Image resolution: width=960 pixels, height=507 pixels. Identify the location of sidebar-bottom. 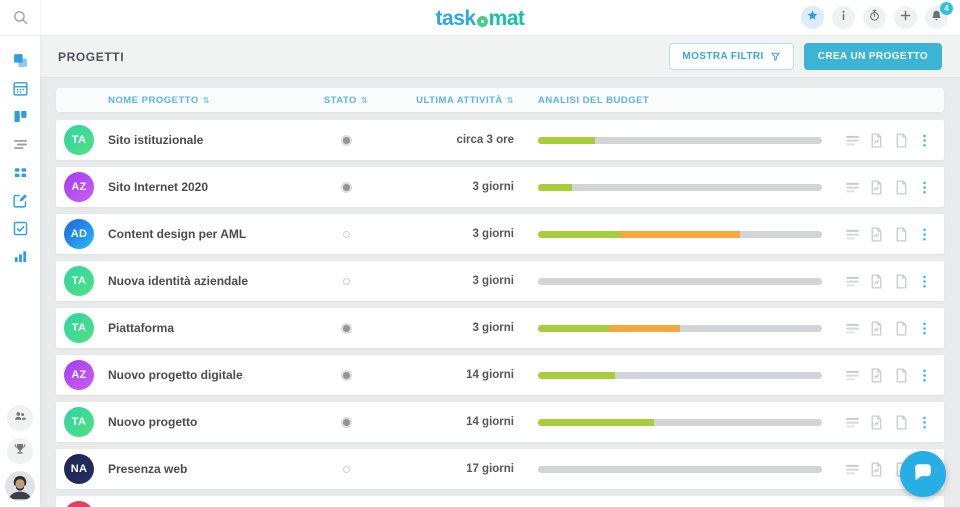
(20, 456).